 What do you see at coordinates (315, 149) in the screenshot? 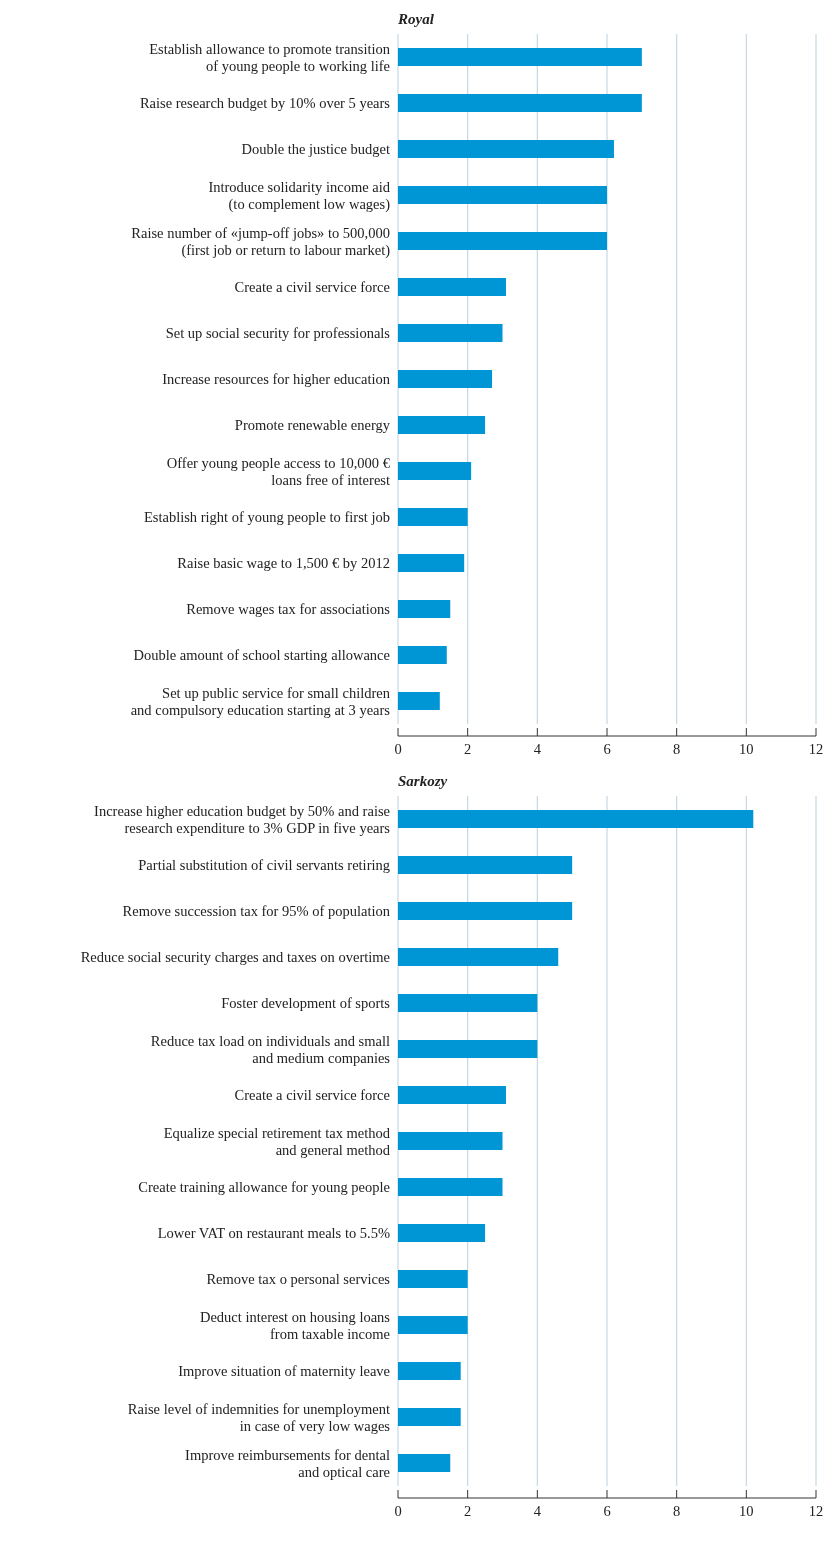
I see `y-tick-label: Double the justice budget` at bounding box center [315, 149].